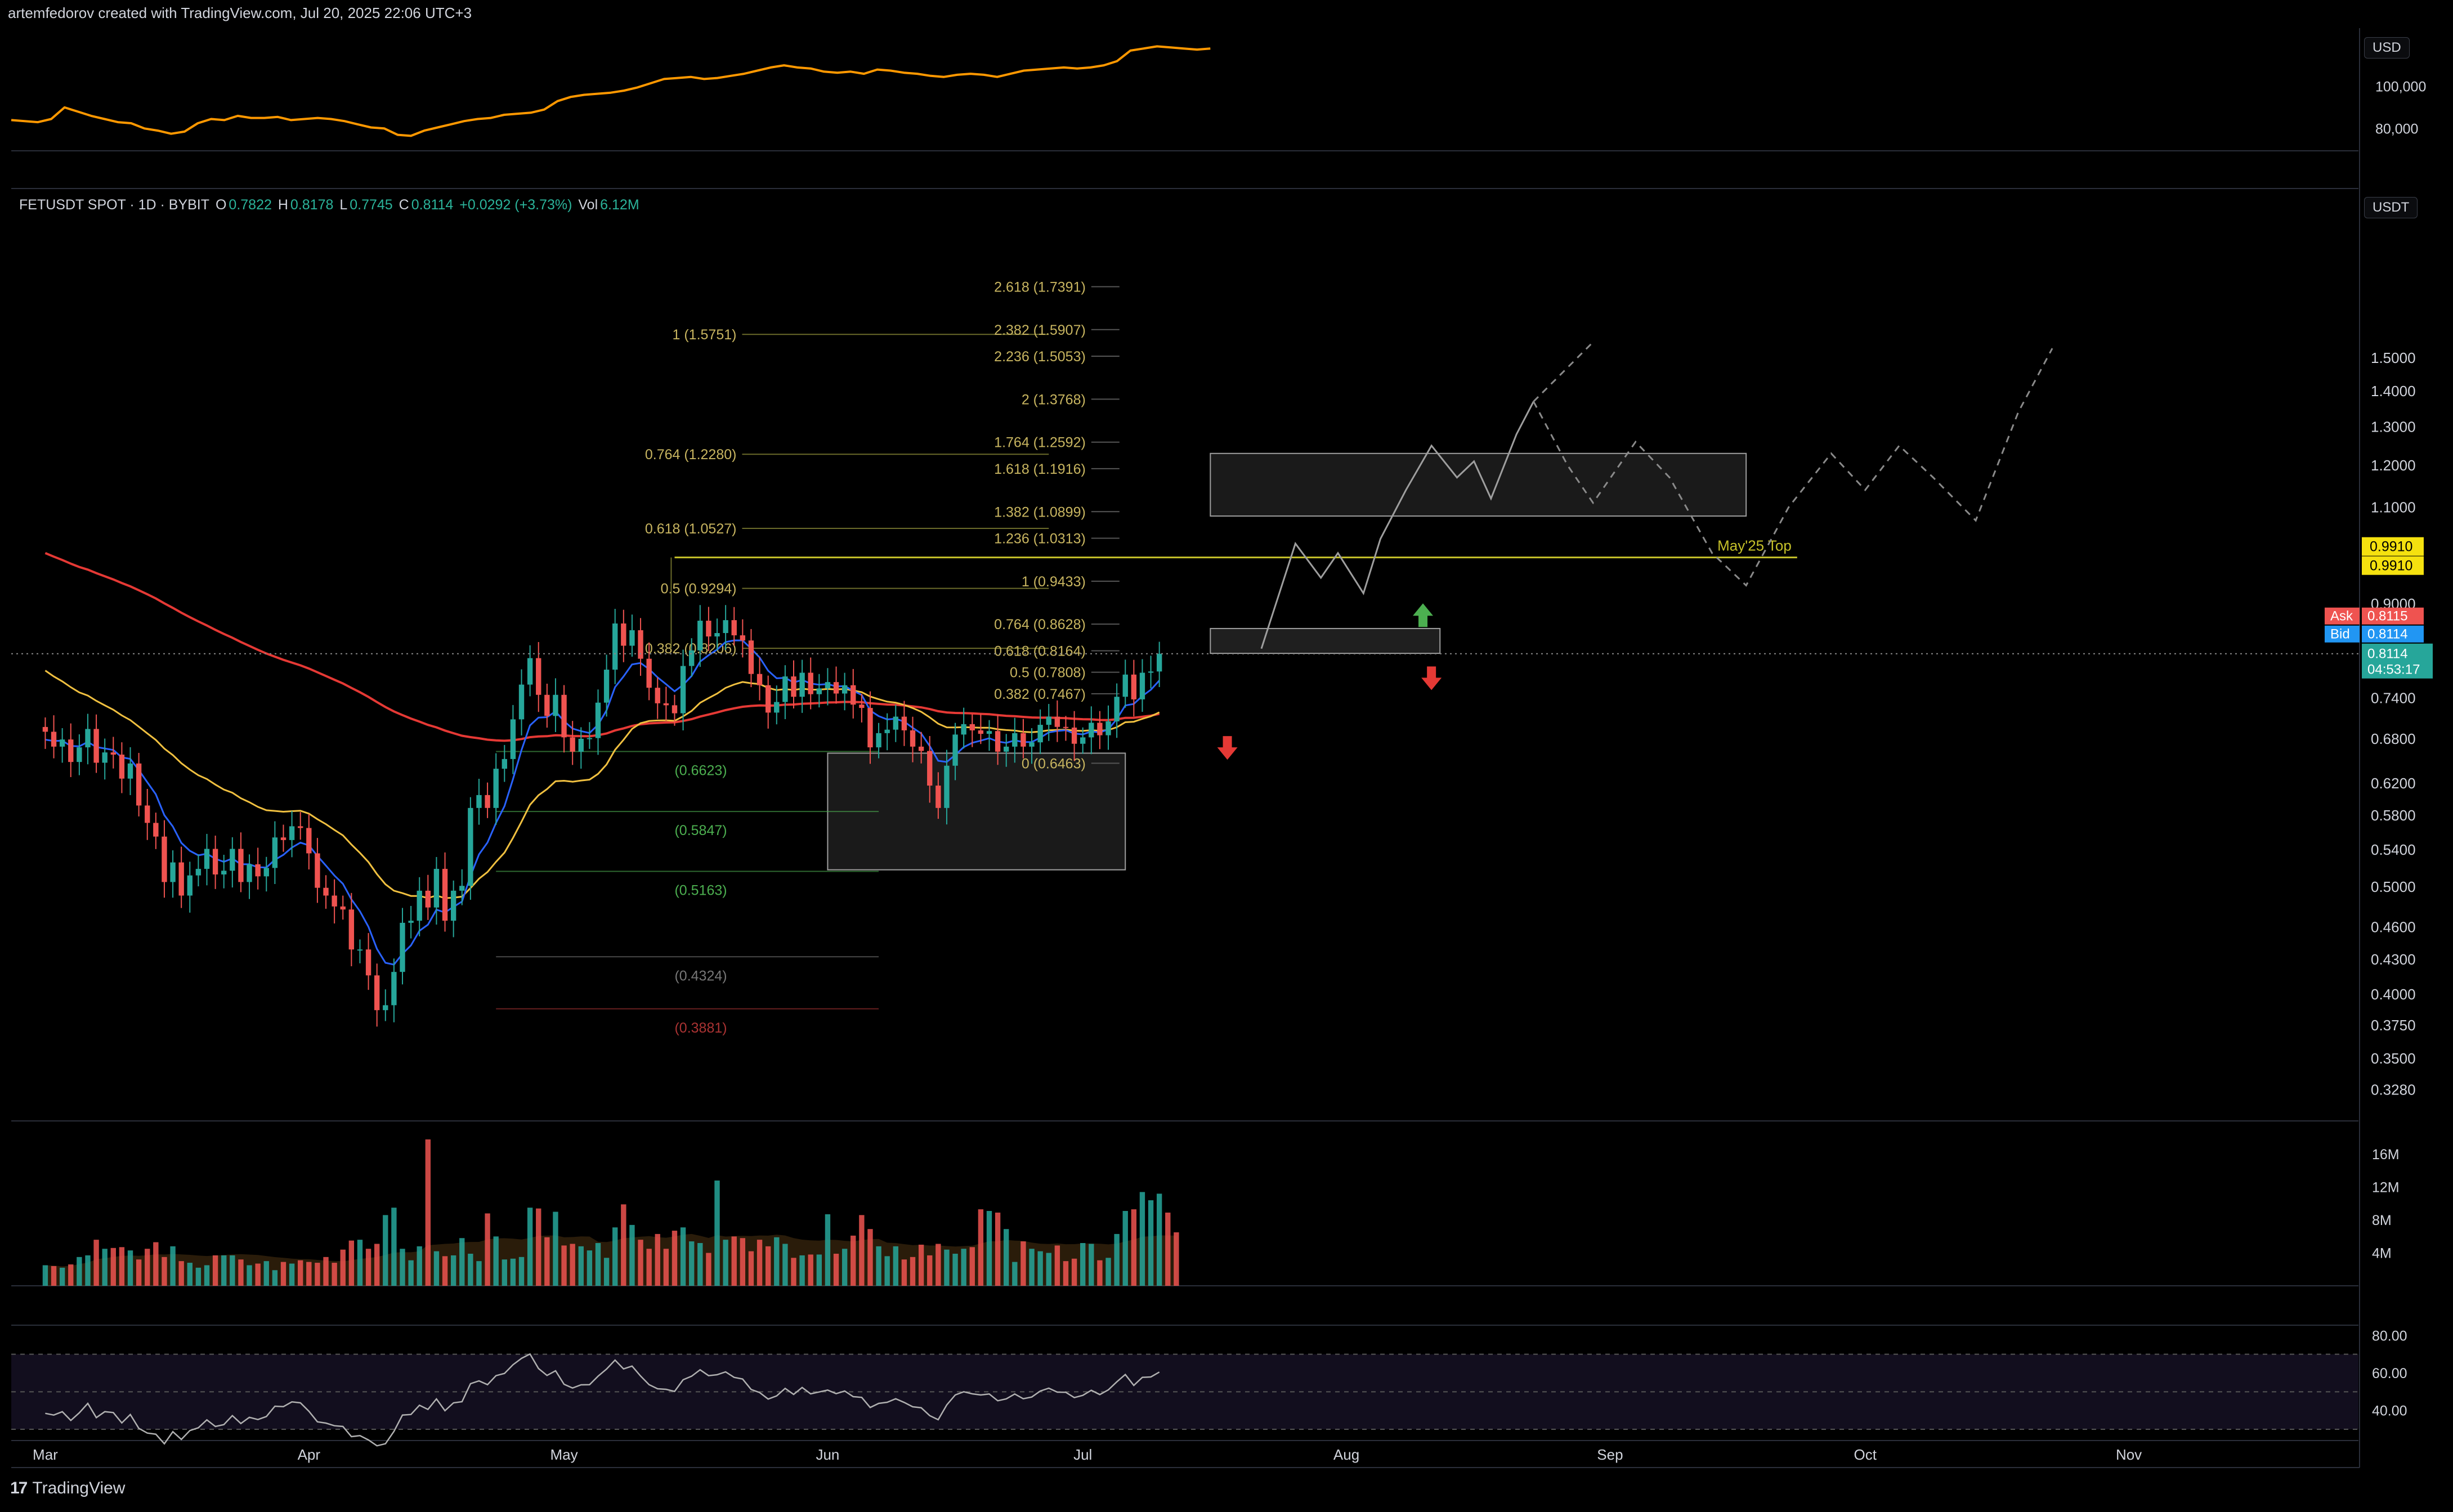 Image resolution: width=2453 pixels, height=1512 pixels. What do you see at coordinates (2389, 1411) in the screenshot?
I see `rsi-y-tick-label: 40.00` at bounding box center [2389, 1411].